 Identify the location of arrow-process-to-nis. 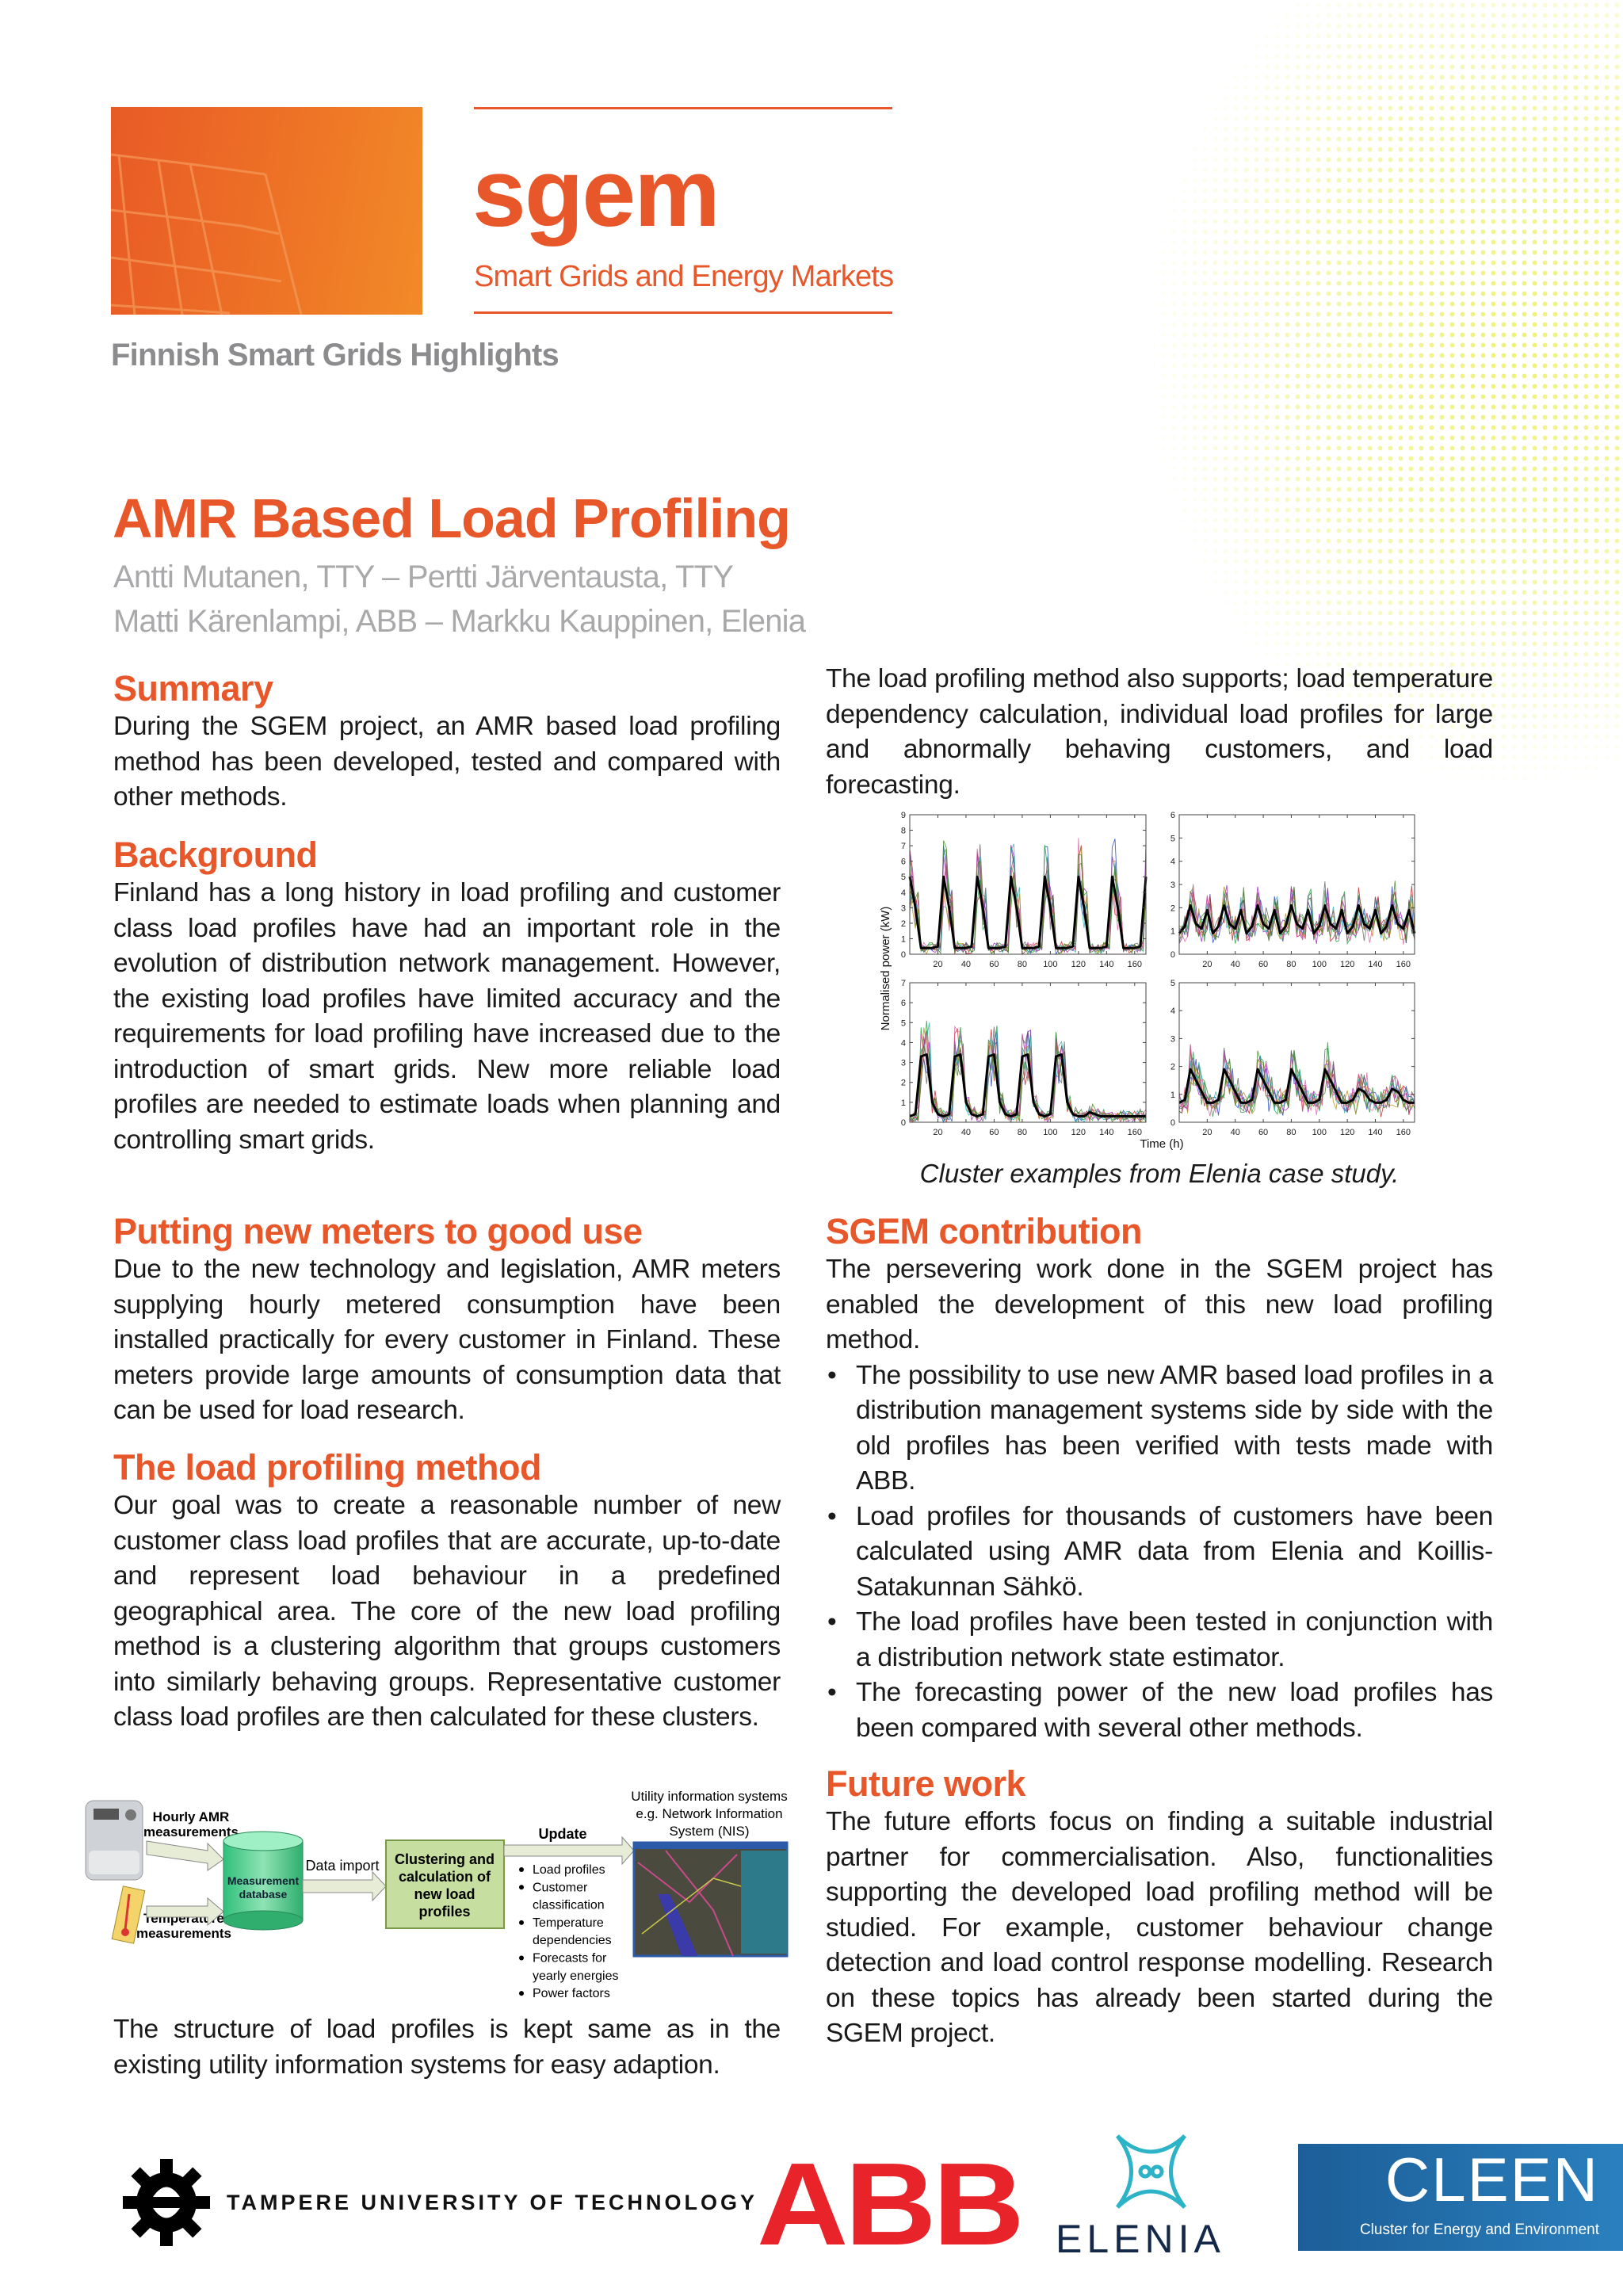
(569, 1851).